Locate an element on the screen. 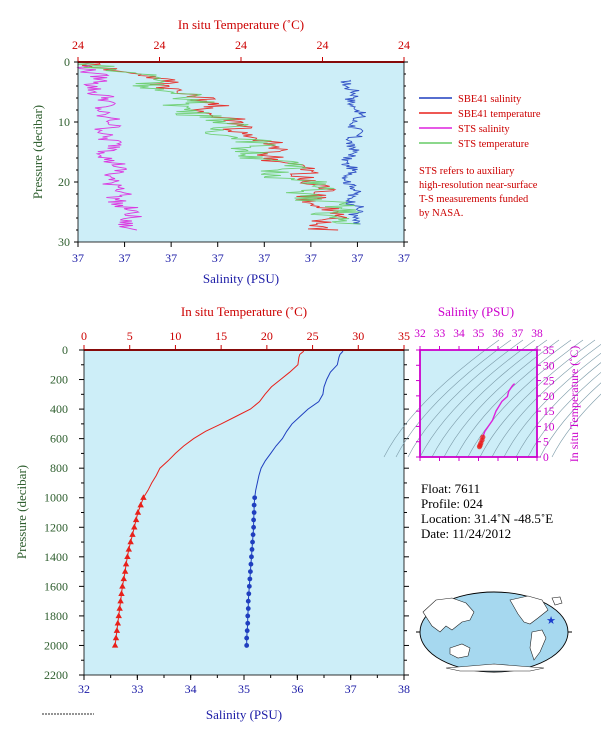  main-pressure-tick-label: 2200 is located at coordinates (56, 675).